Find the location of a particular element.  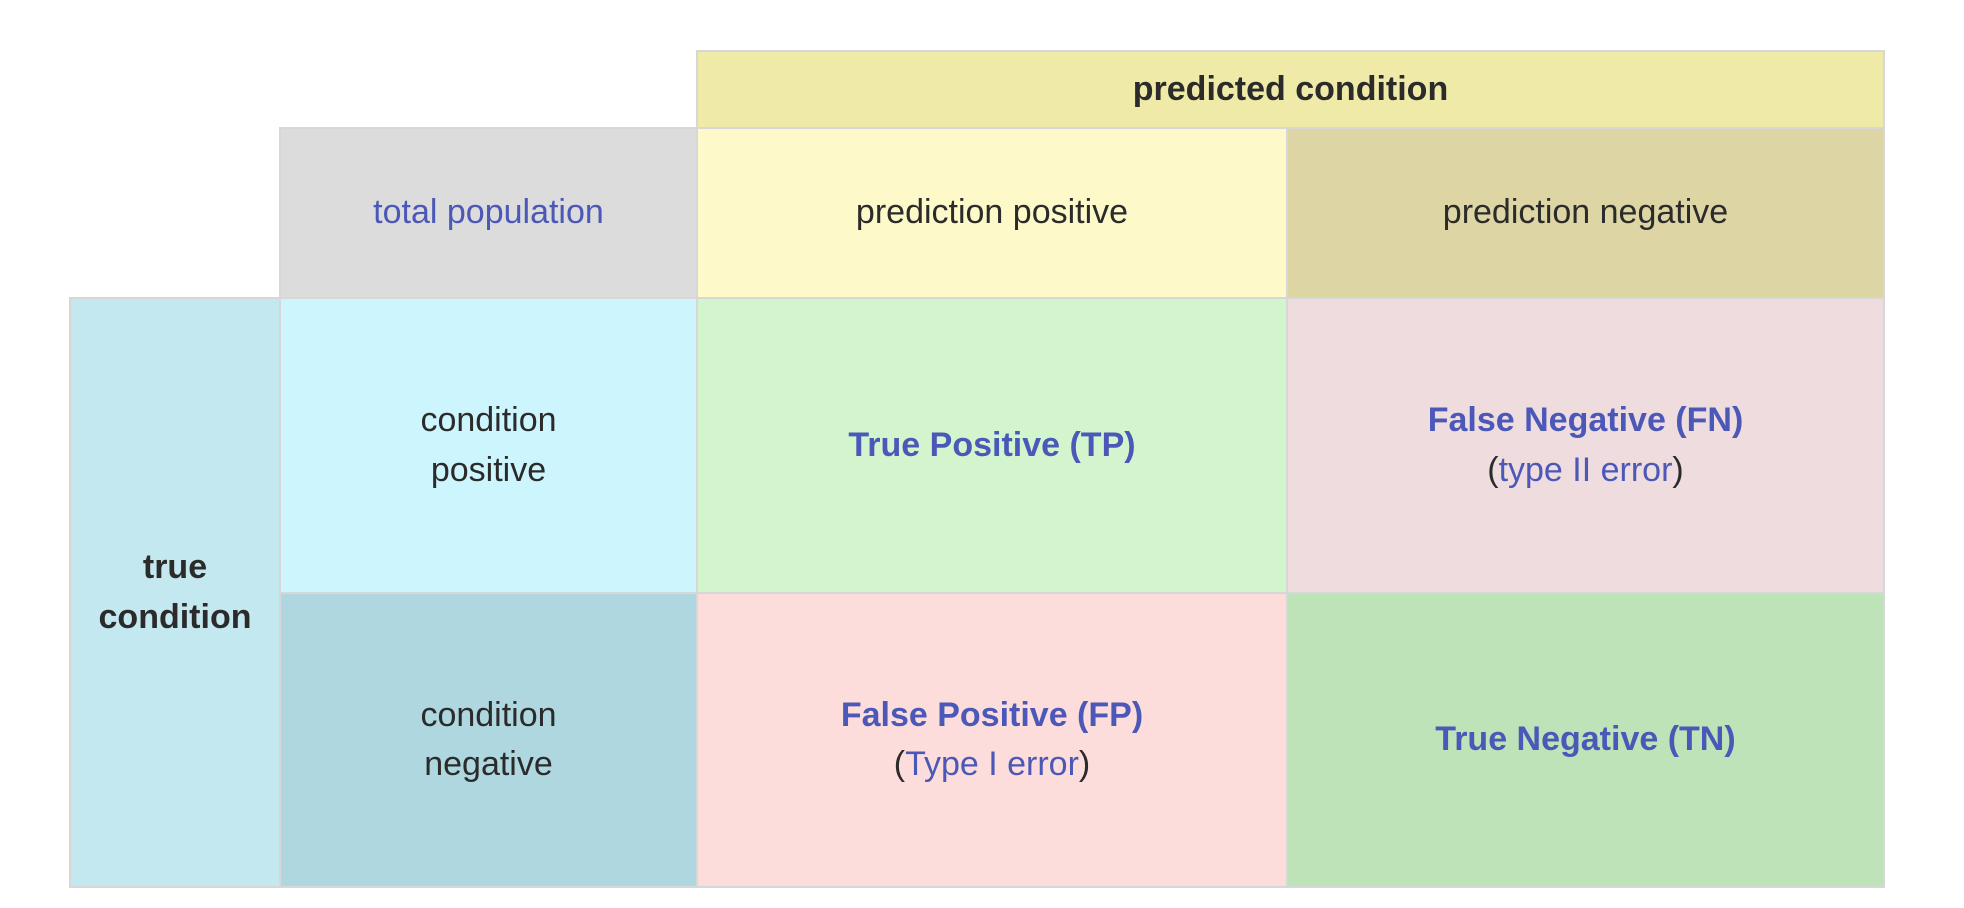

prediction-negative-header: prediction negative is located at coordinates (1585, 213).